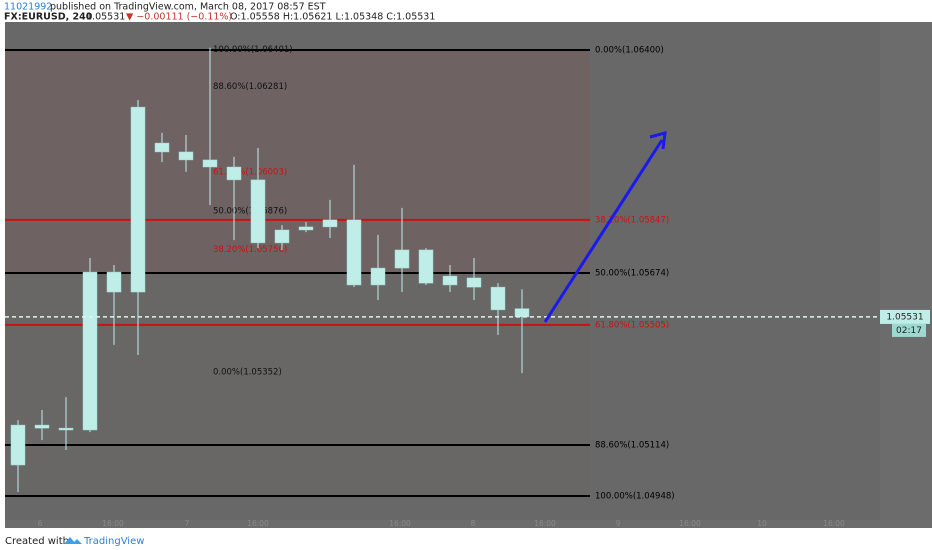 The height and width of the screenshot is (550, 932). Describe the element at coordinates (28, 7) in the screenshot. I see `author: 11021992` at that location.